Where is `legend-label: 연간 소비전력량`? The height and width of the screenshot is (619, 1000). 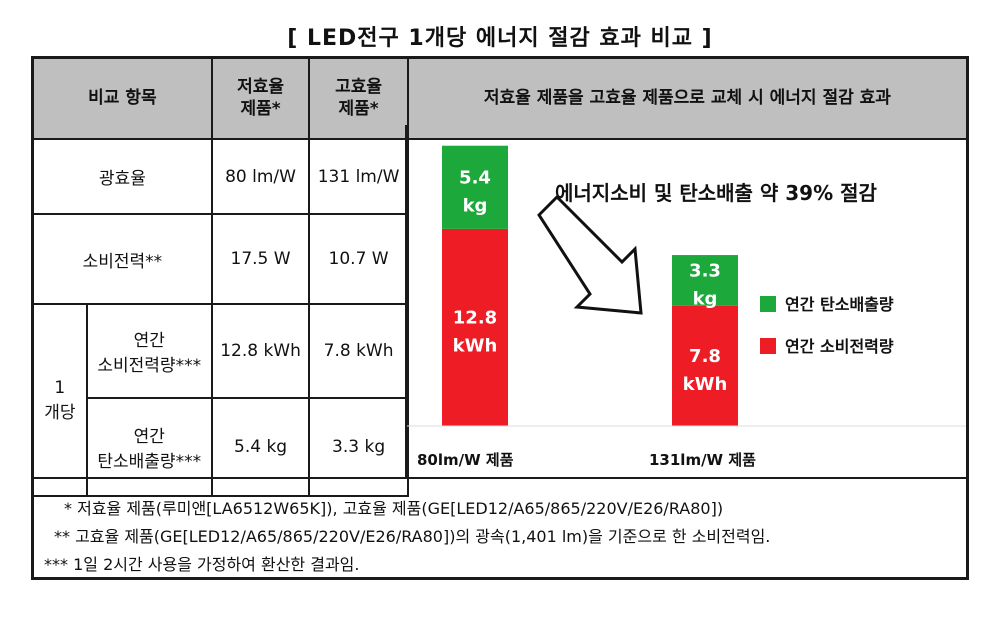
legend-label: 연간 소비전력량 is located at coordinates (839, 346).